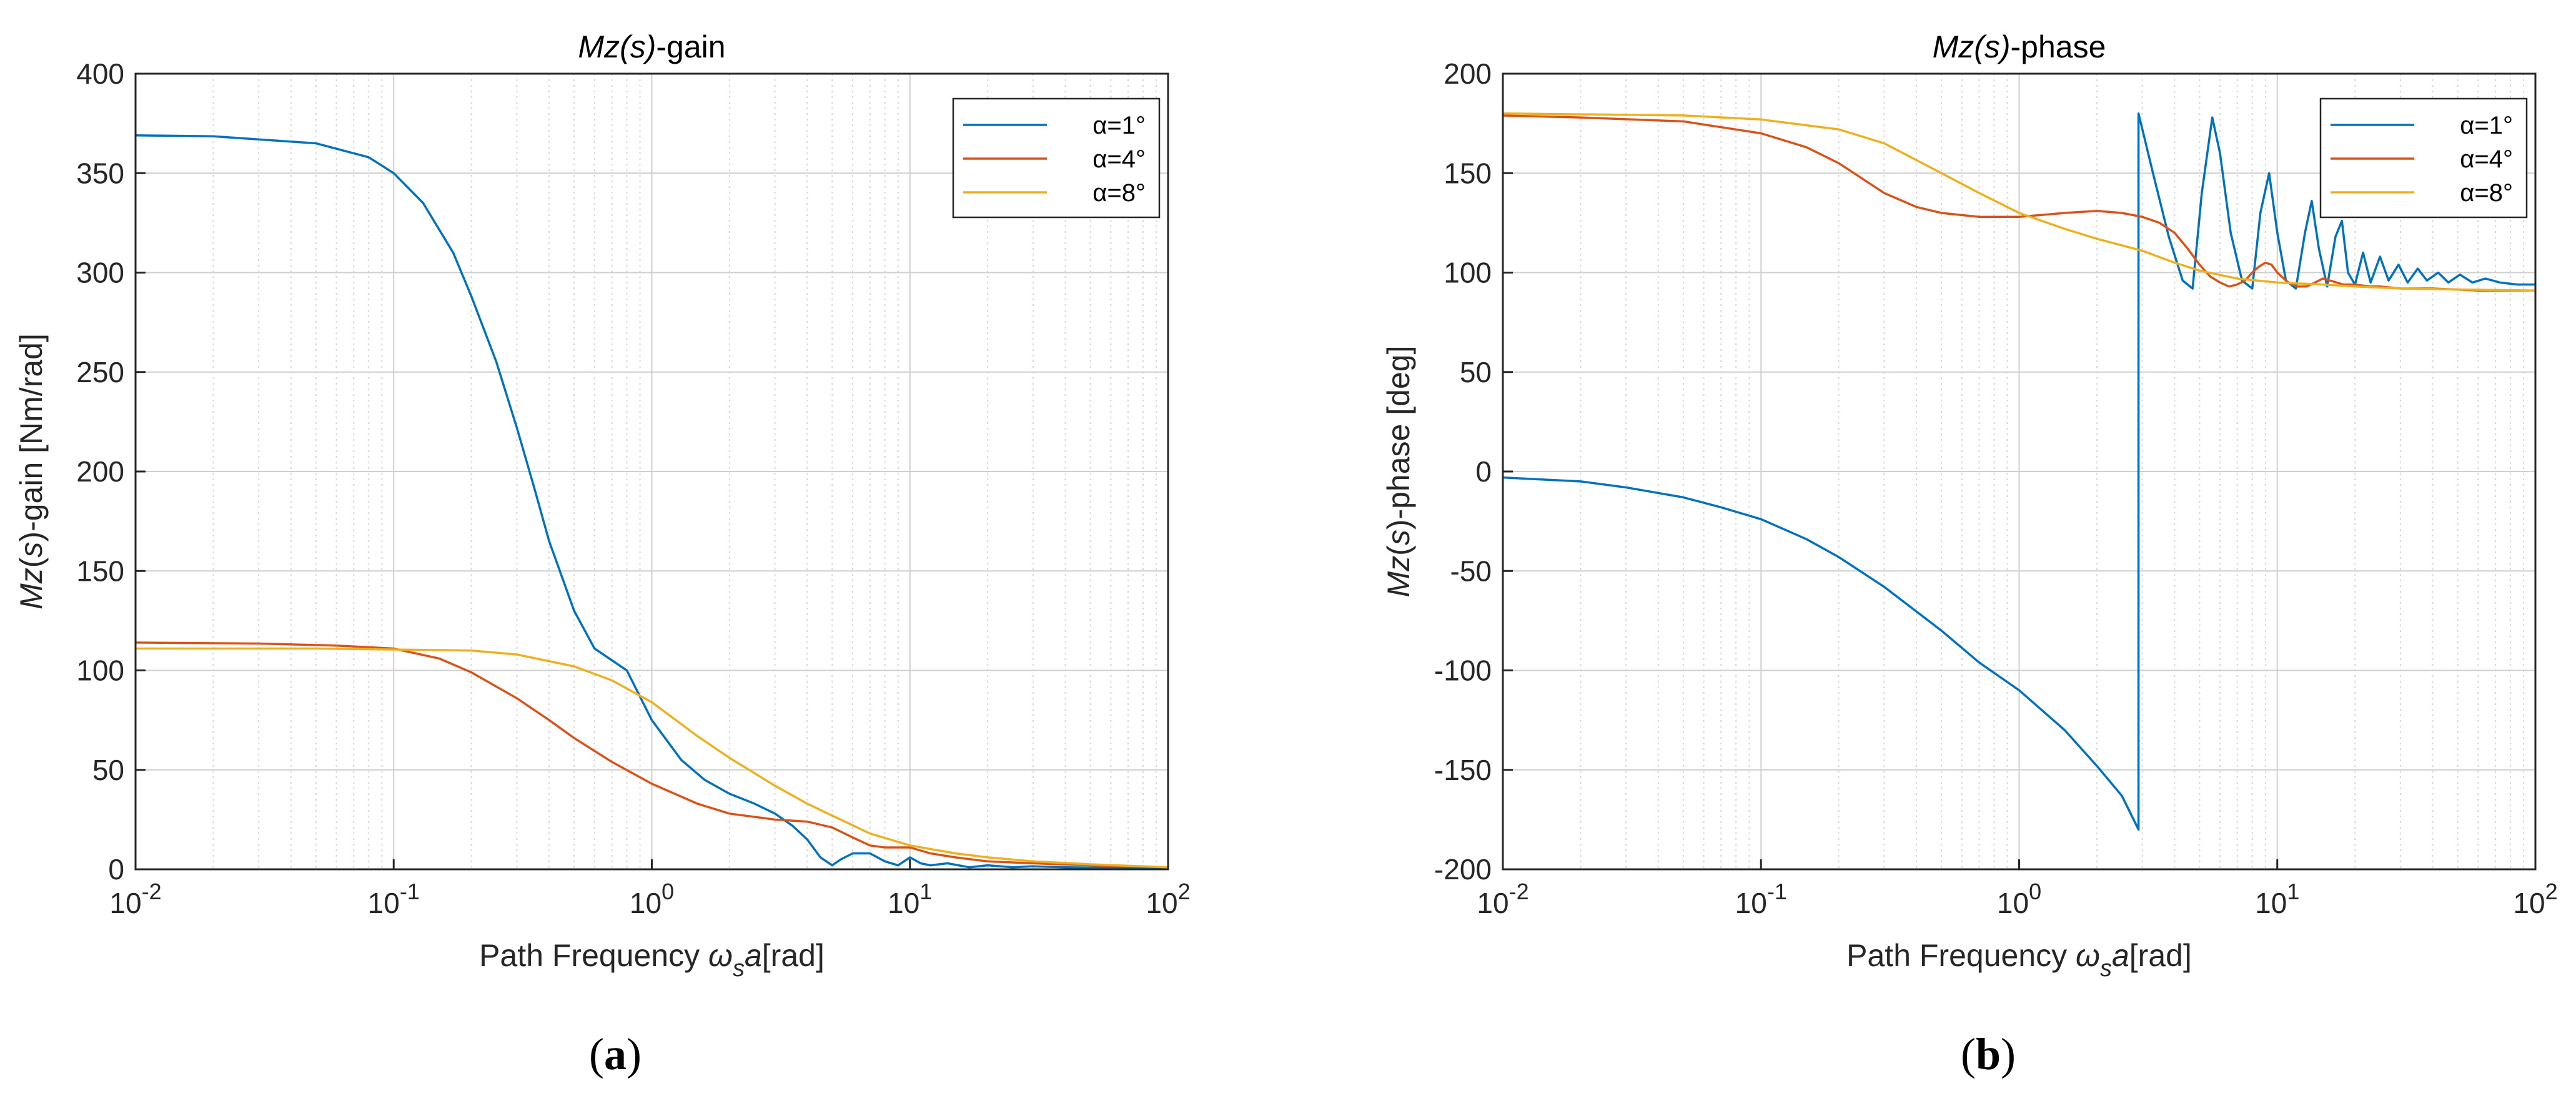 The height and width of the screenshot is (1101, 2576). Describe the element at coordinates (100, 73) in the screenshot. I see `y-tick-label: 400` at that location.